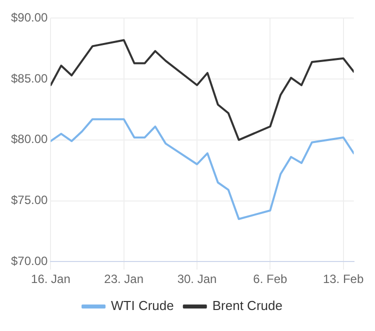 This screenshot has width=375, height=331. Describe the element at coordinates (247, 306) in the screenshot. I see `legend-label: Brent Crude` at that location.